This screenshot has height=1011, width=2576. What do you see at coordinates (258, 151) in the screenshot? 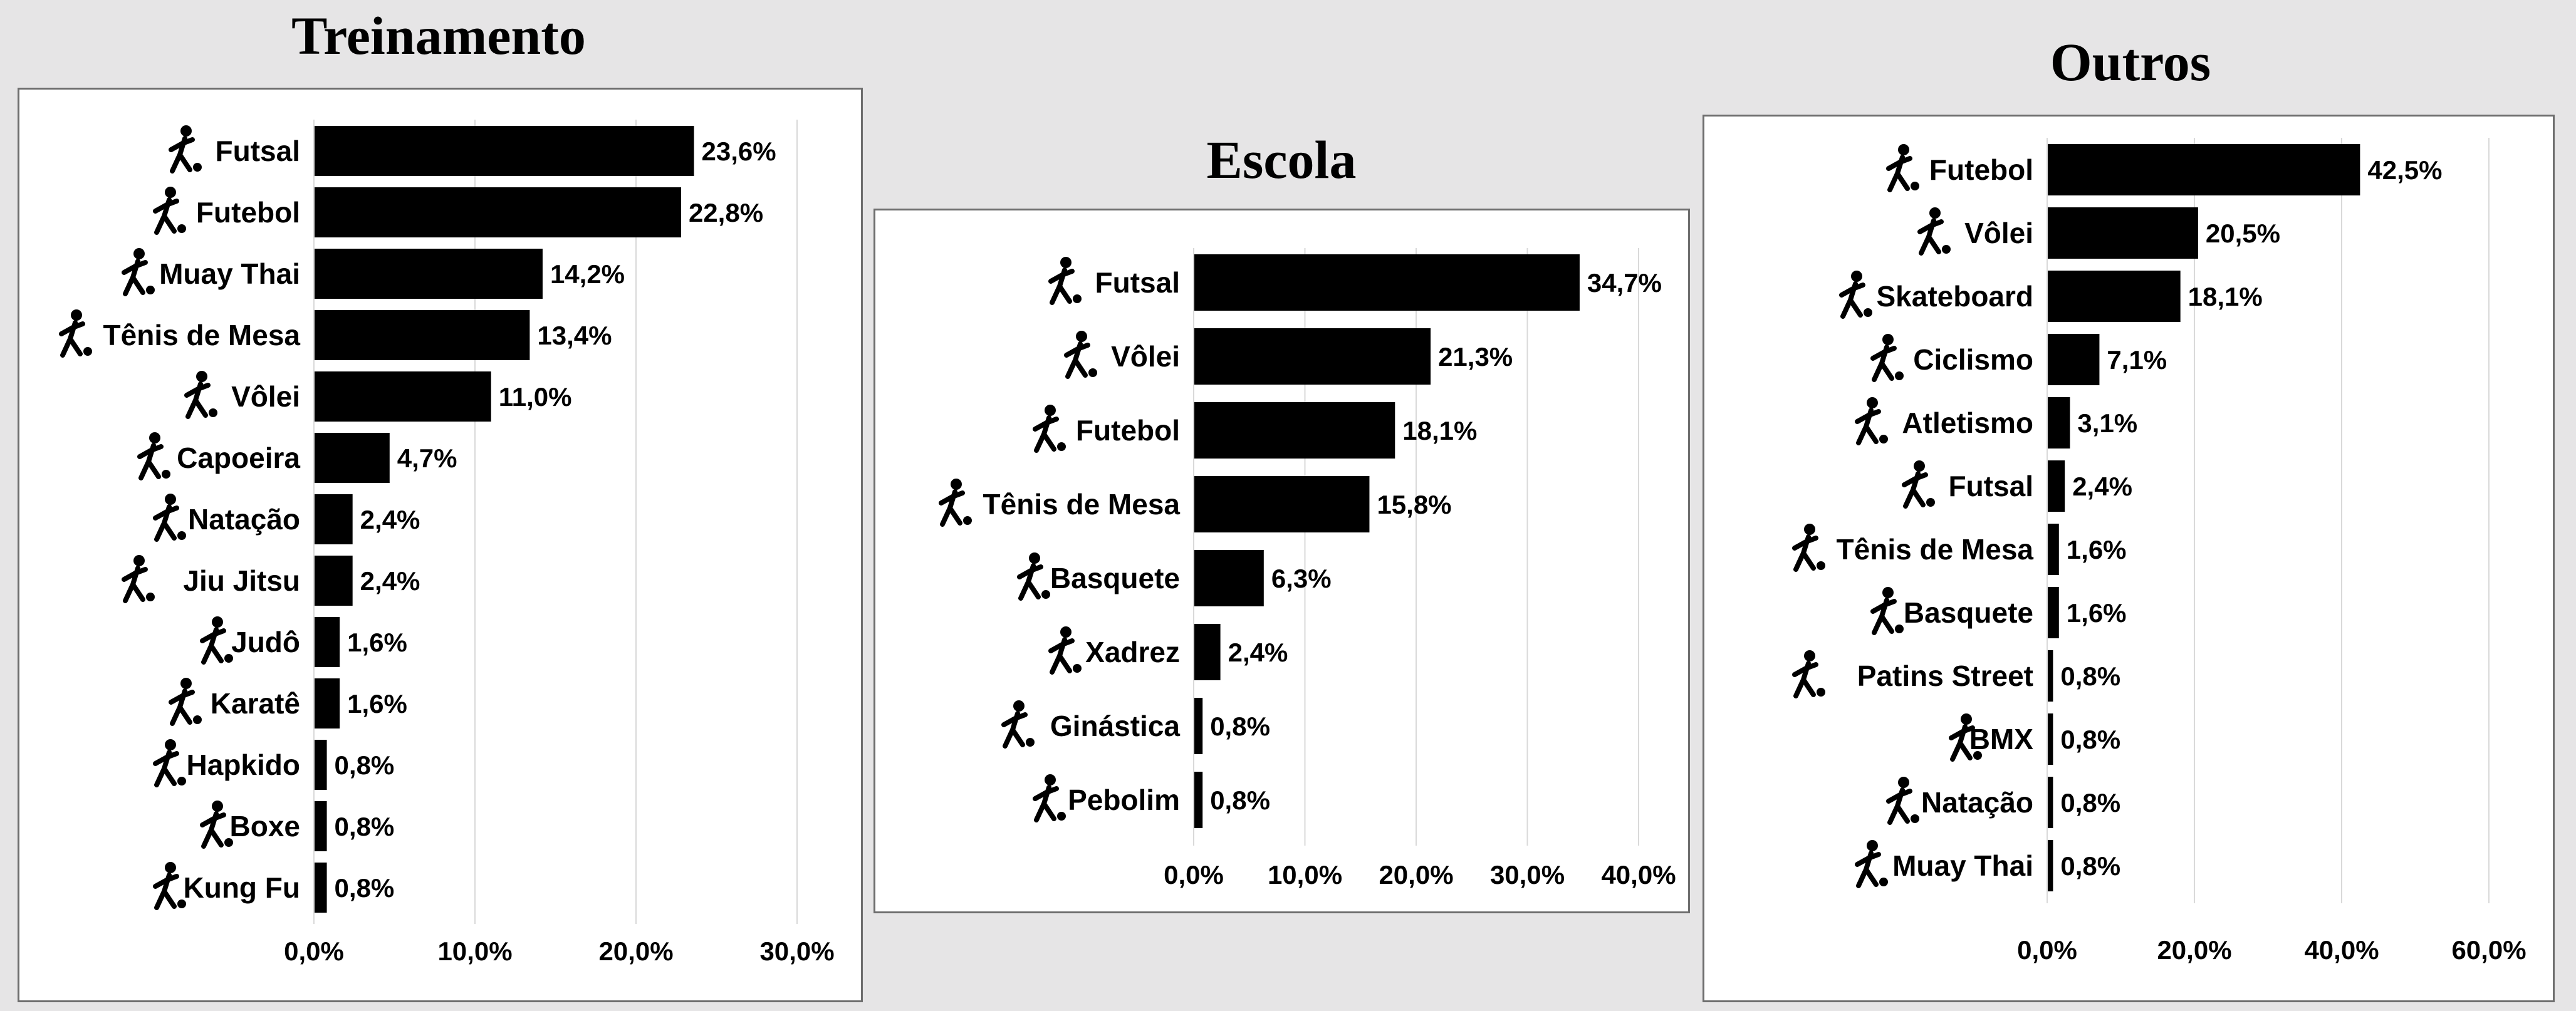
I see `category-label: Futsal` at bounding box center [258, 151].